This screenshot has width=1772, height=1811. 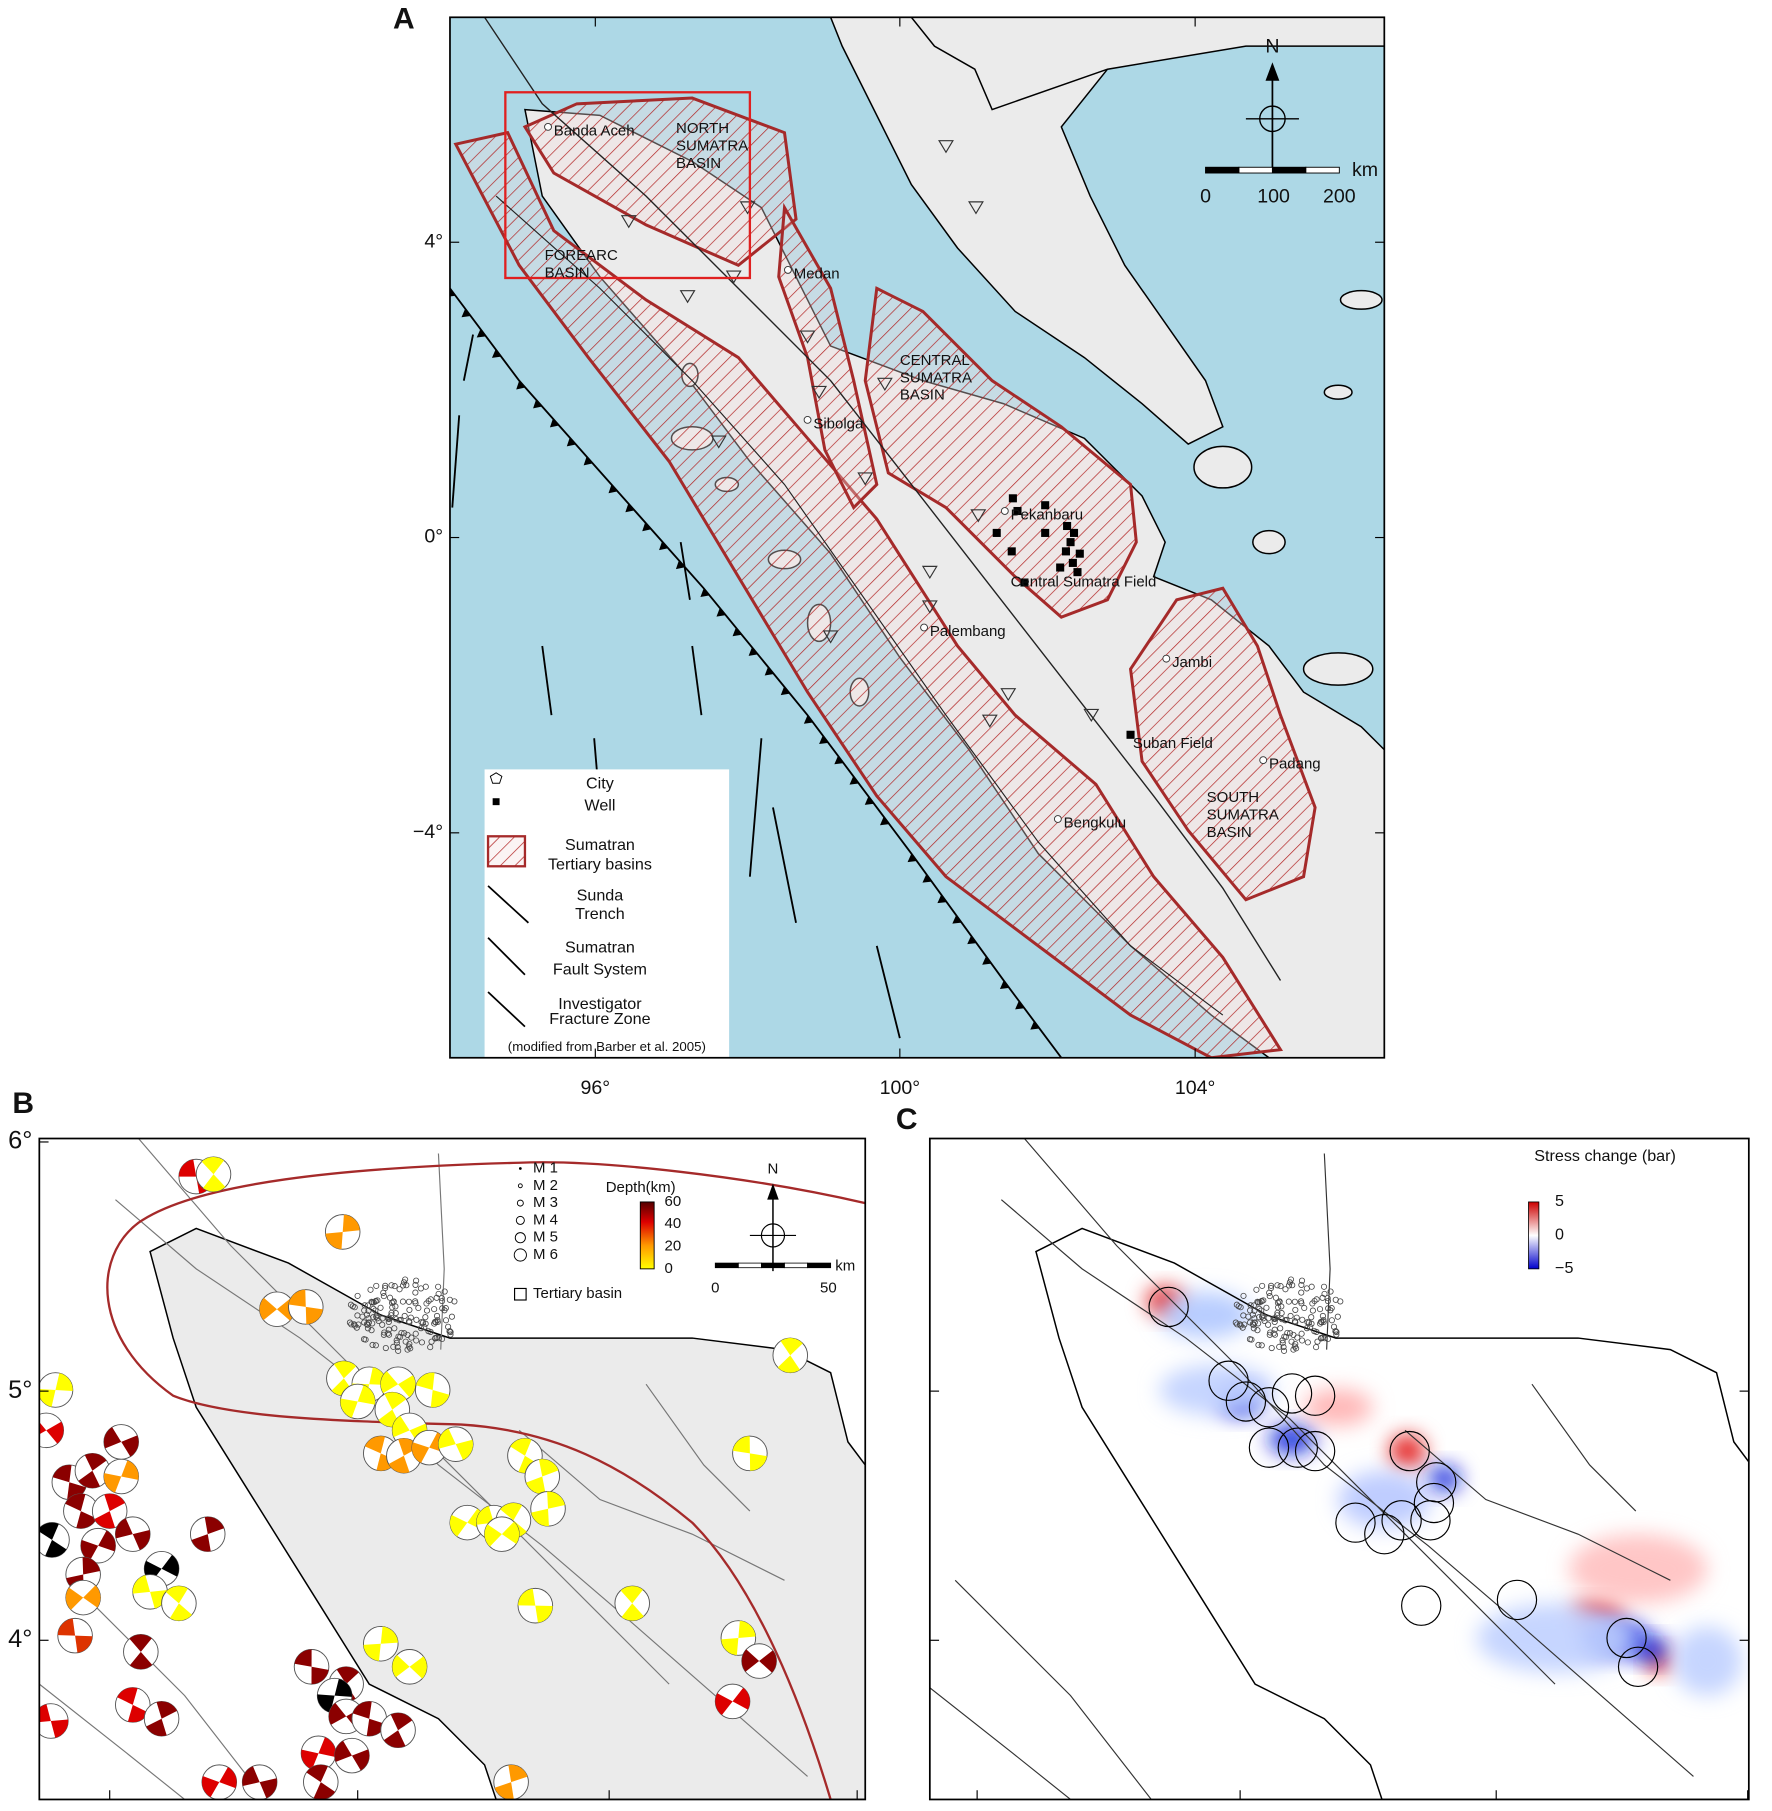 What do you see at coordinates (520, 1255) in the screenshot?
I see `magnitude-symbol` at bounding box center [520, 1255].